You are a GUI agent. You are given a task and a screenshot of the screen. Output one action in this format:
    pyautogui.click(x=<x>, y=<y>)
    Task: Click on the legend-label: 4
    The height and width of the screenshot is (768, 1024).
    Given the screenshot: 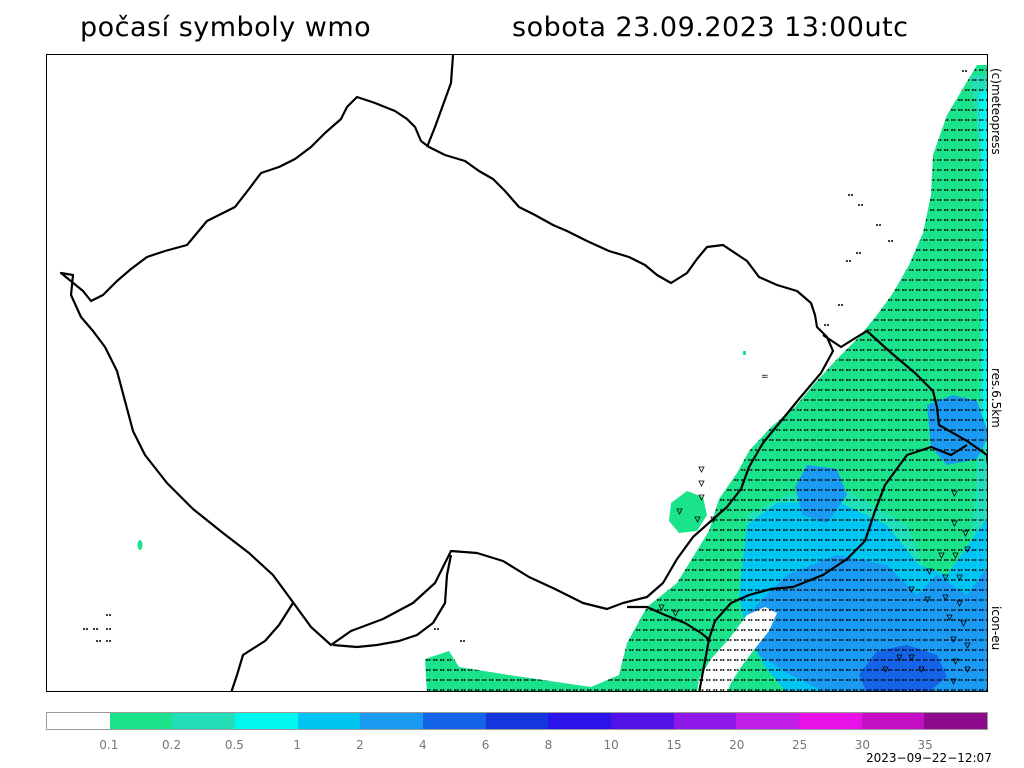 What is the action you would take?
    pyautogui.click(x=422, y=745)
    